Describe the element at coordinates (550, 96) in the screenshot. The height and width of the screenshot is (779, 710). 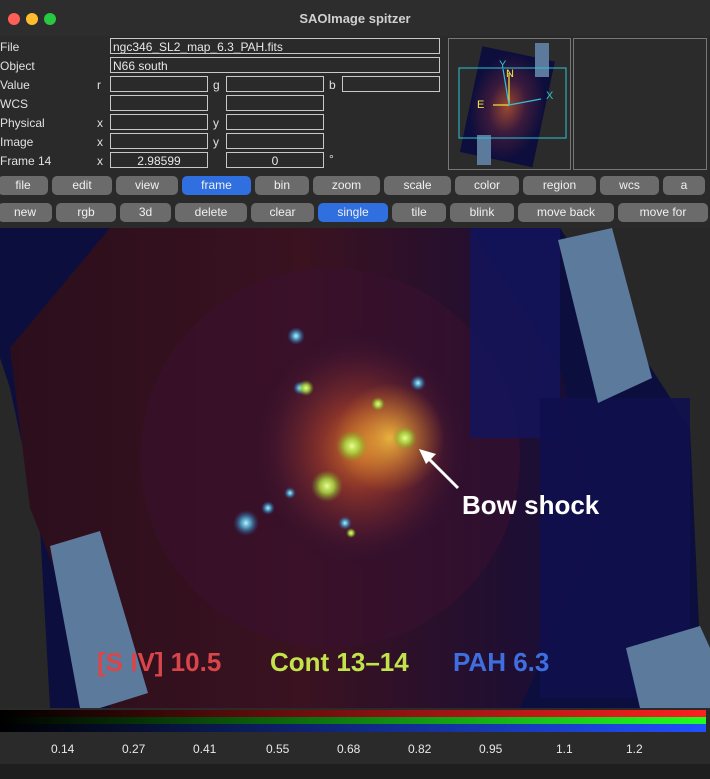
I see `panner-x-axis: X` at that location.